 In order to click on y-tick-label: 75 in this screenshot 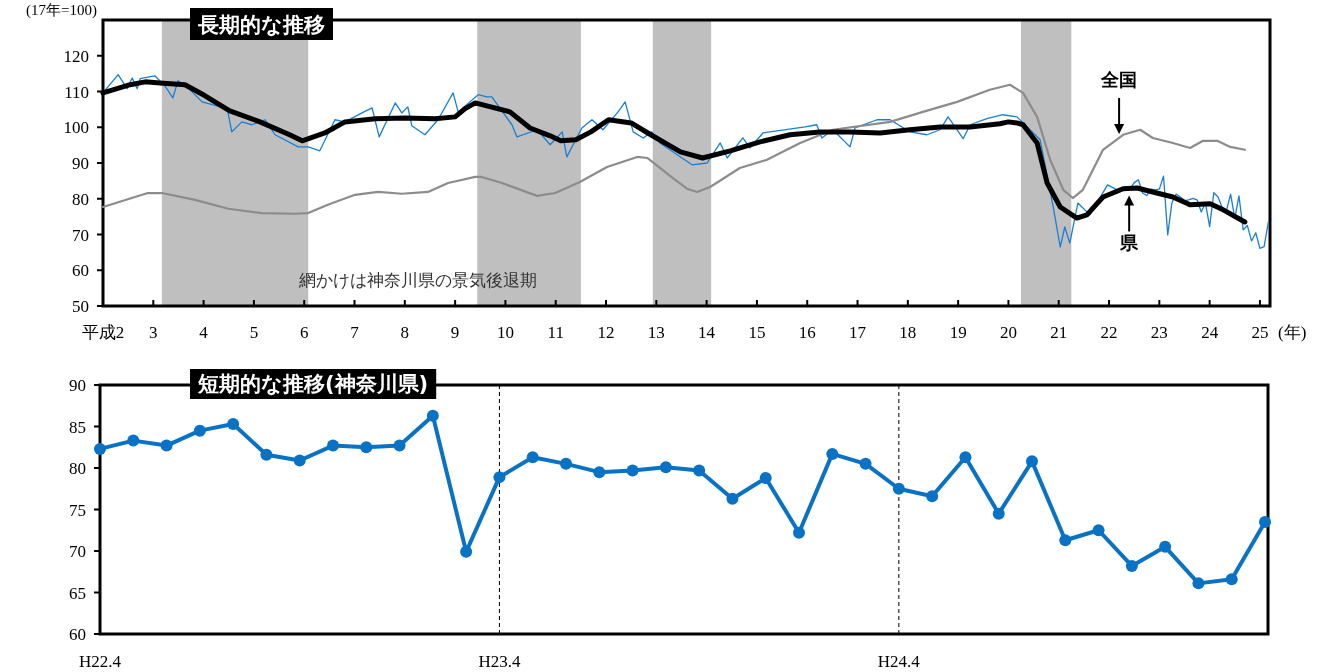, I will do `click(77, 510)`.